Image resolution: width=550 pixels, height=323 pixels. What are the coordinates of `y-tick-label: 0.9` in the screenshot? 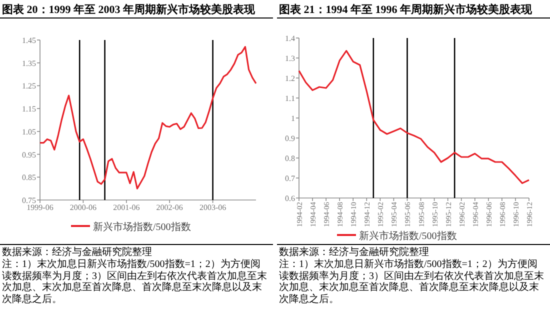 It's located at (290, 138).